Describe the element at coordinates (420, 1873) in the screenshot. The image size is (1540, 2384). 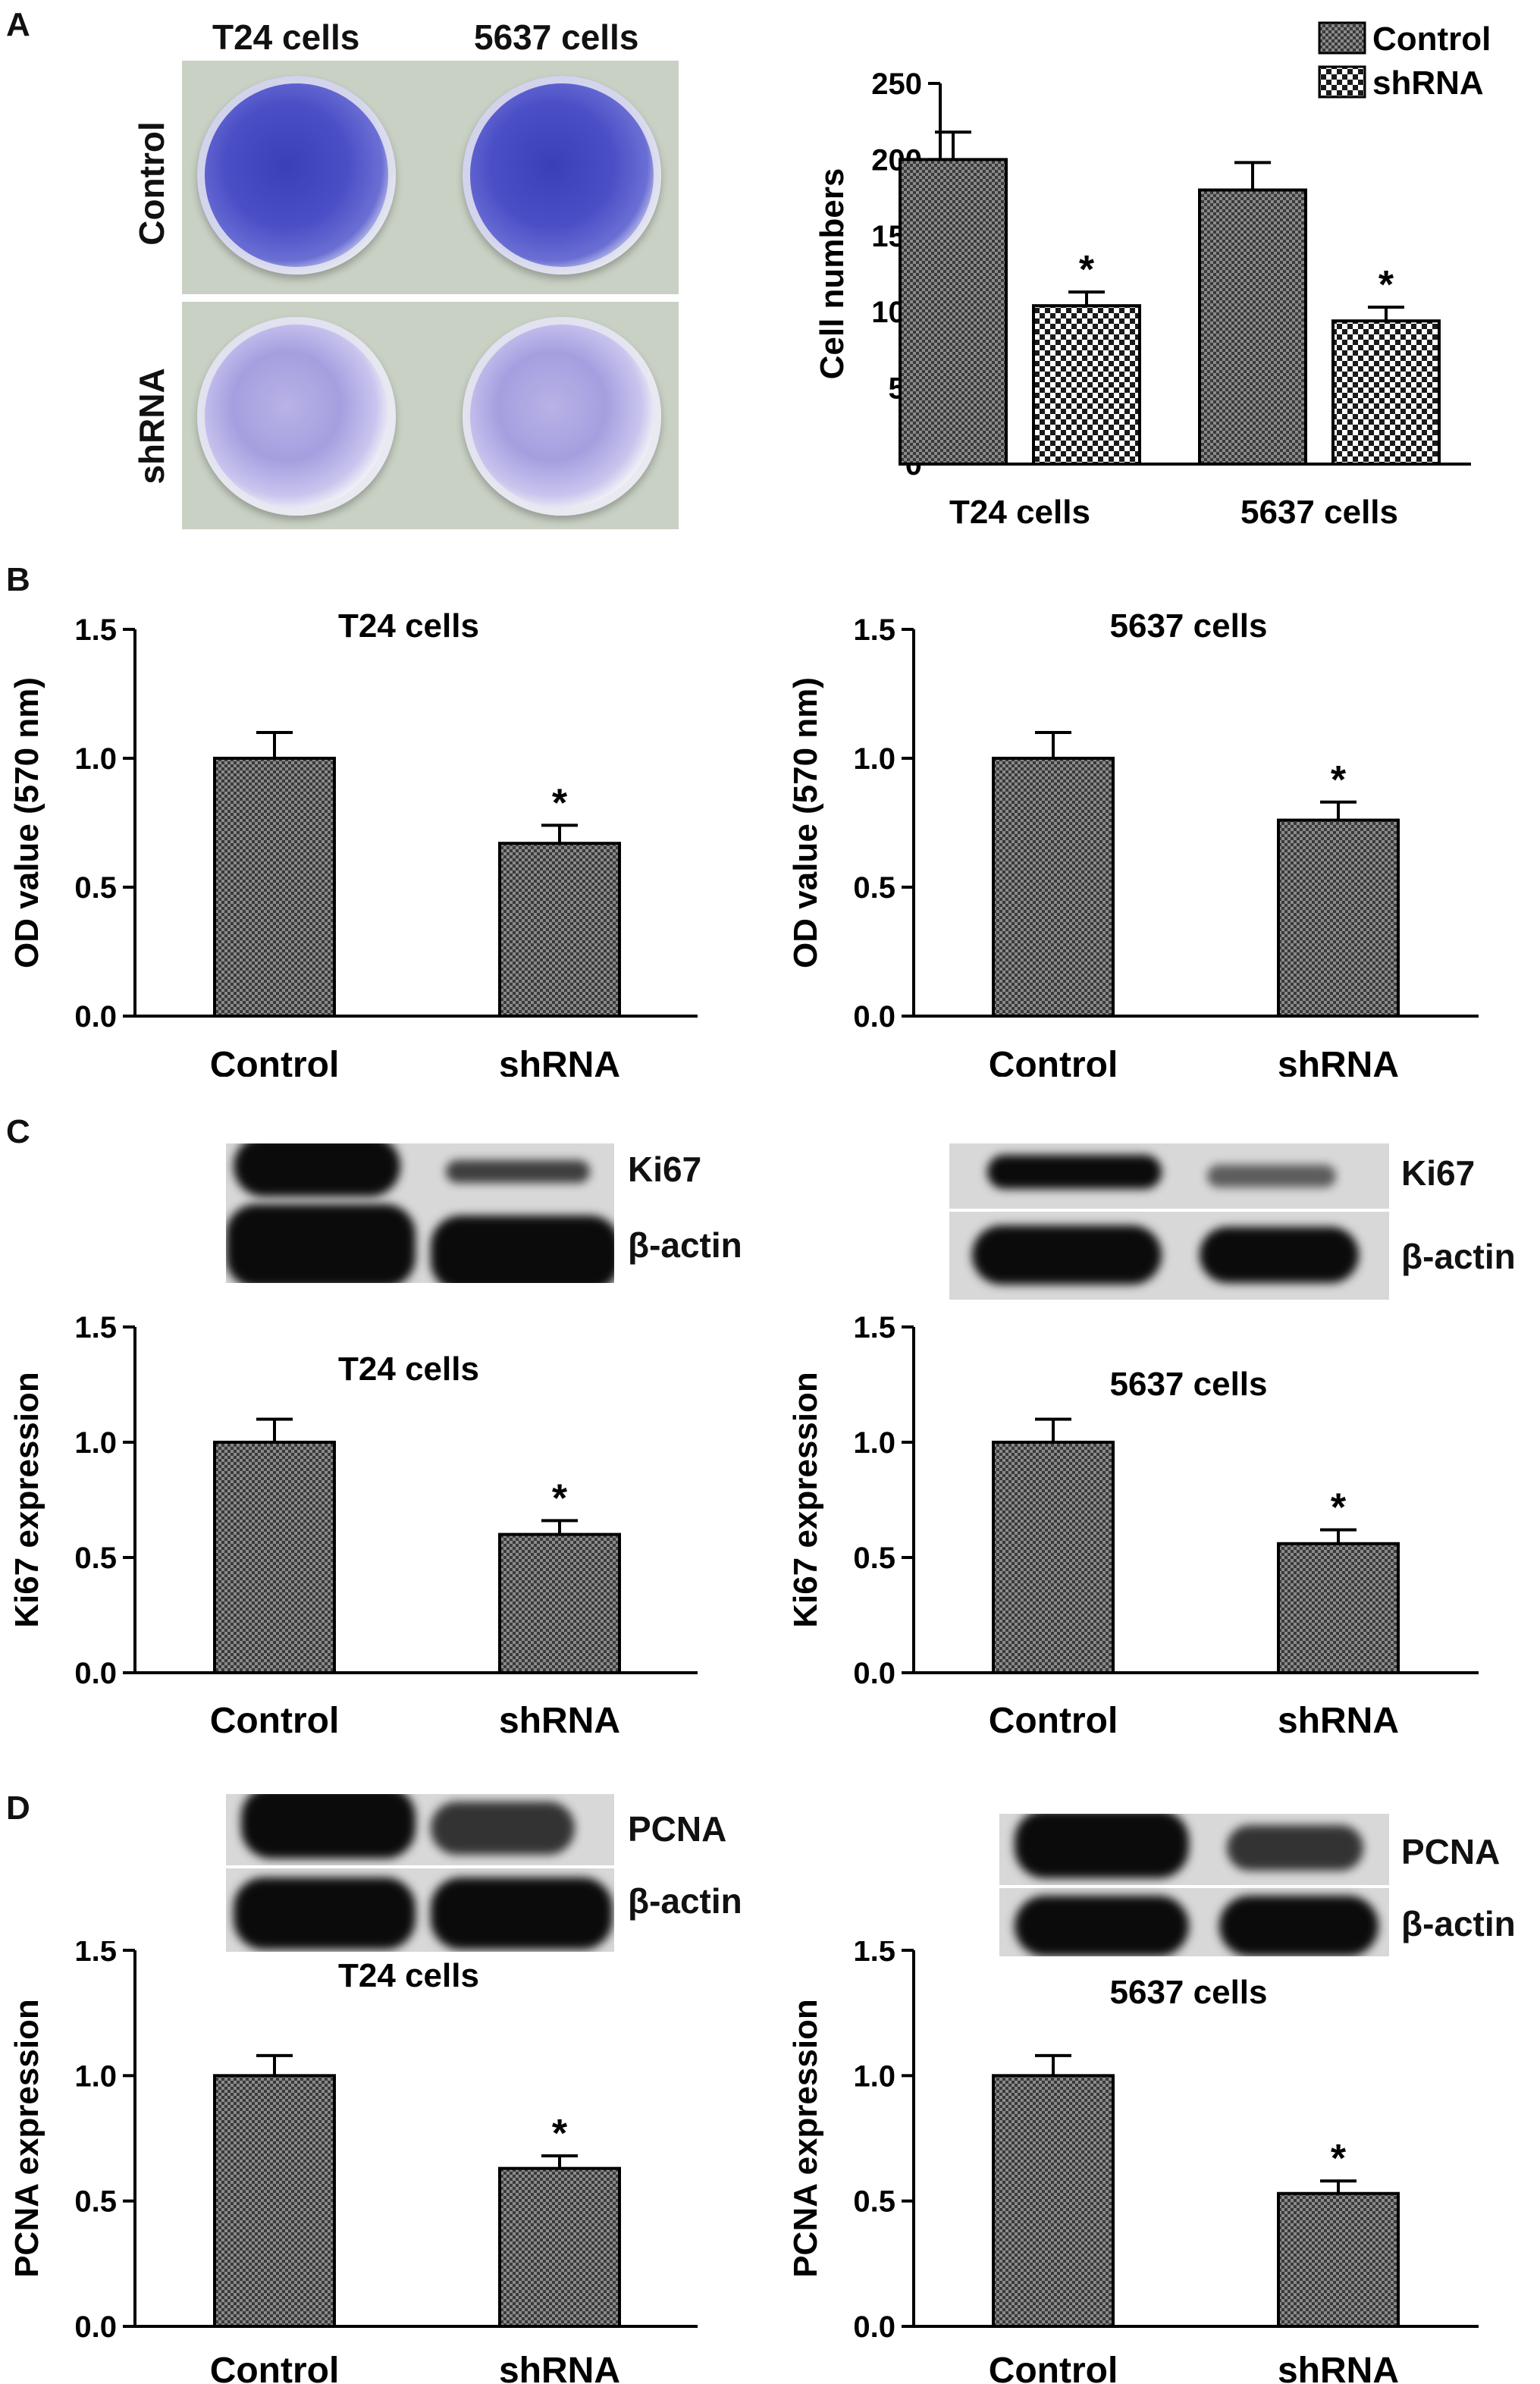
I see `blot-d-t24` at that location.